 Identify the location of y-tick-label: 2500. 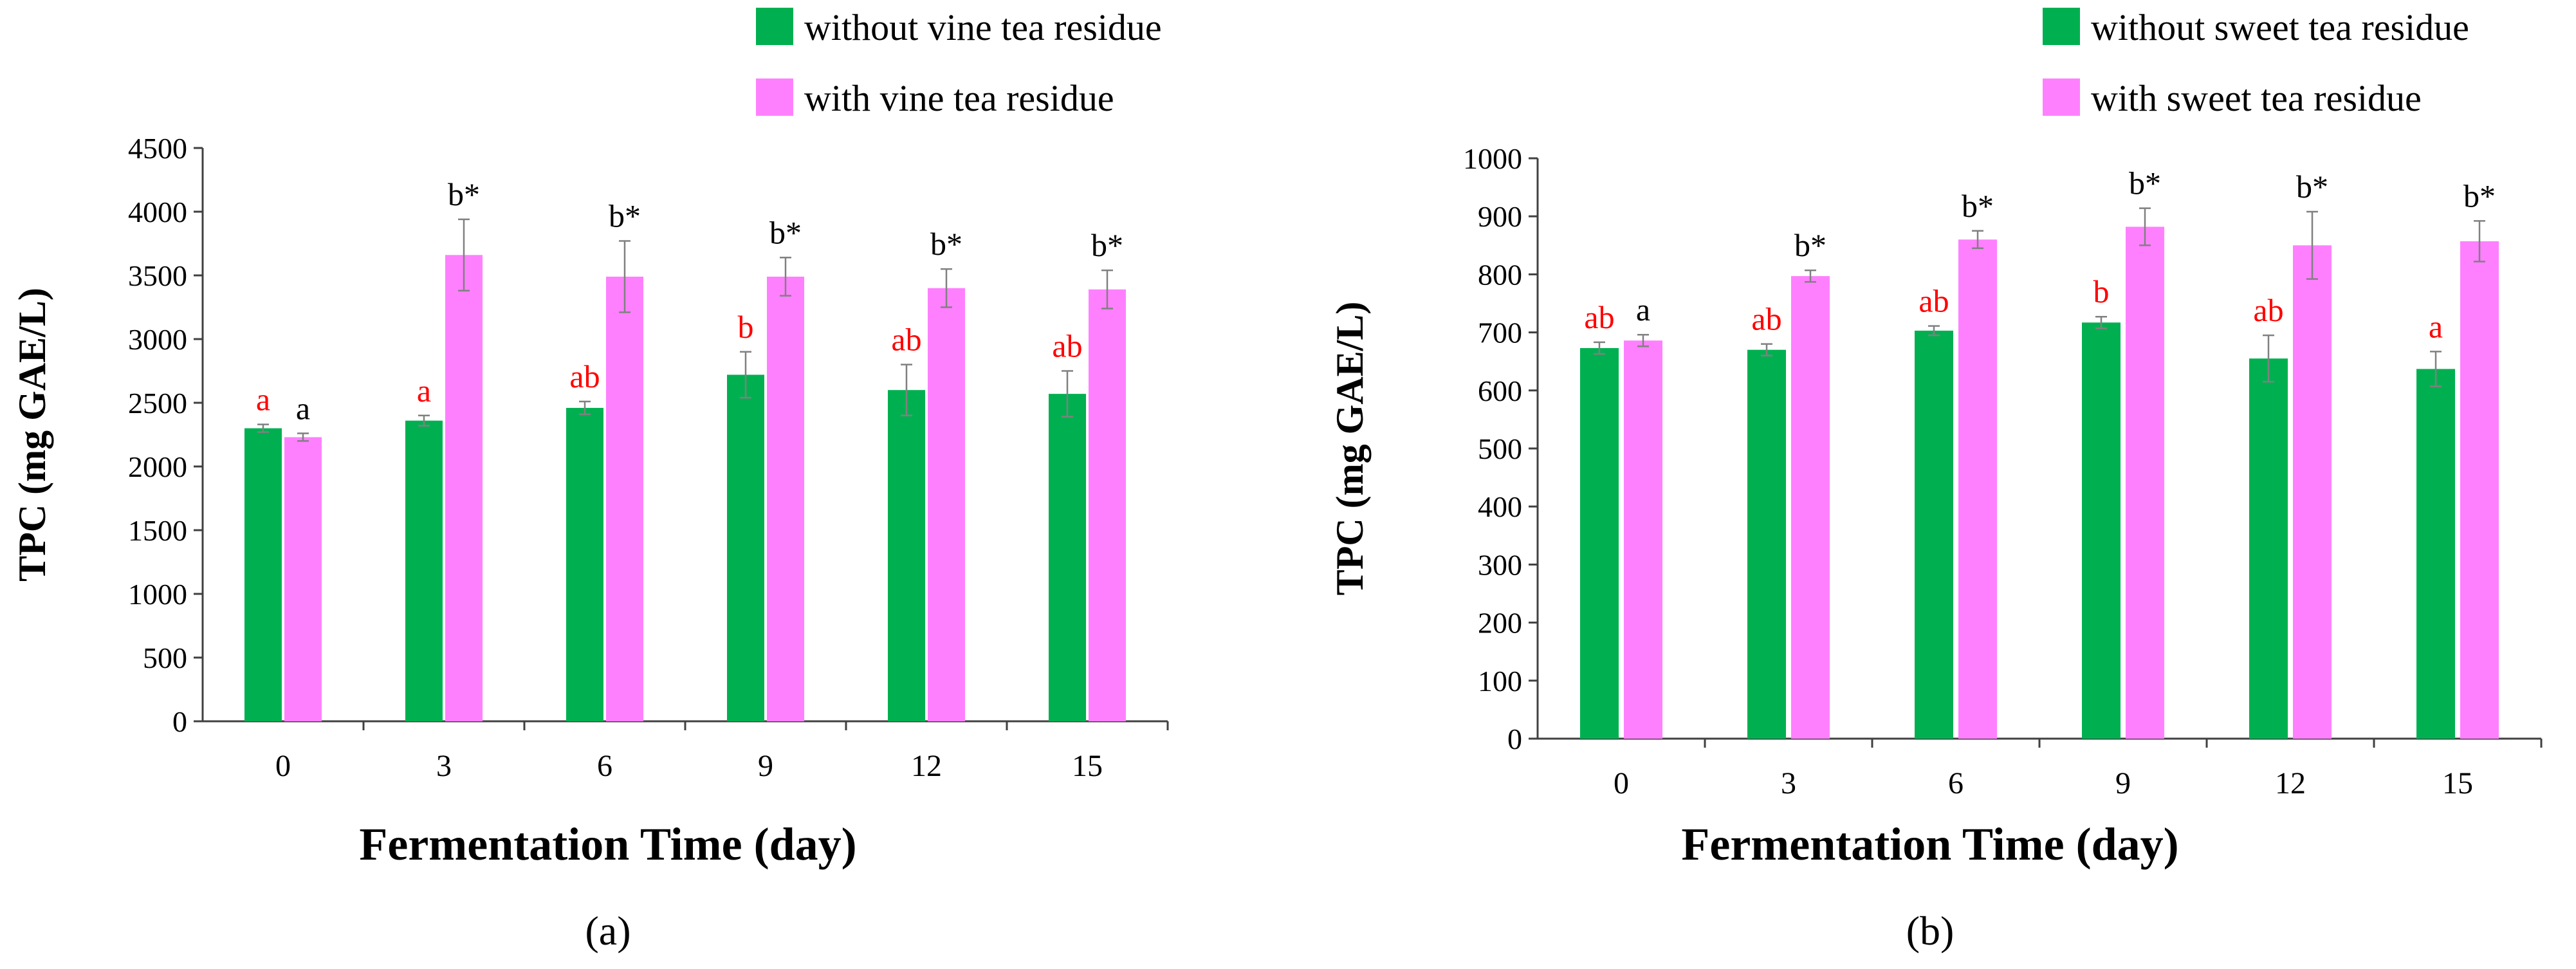
(157, 403).